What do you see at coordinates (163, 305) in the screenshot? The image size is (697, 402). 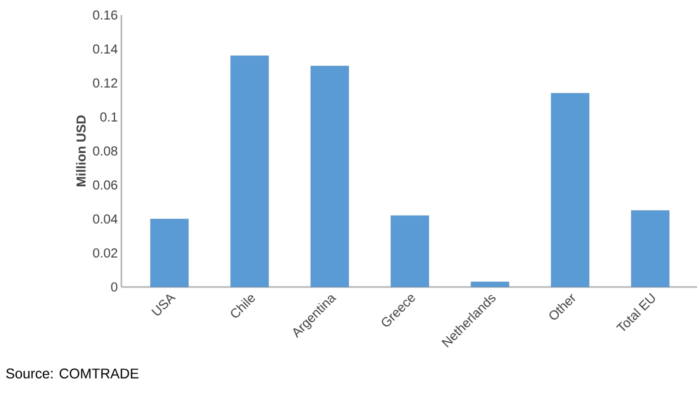 I see `x-tick-label: USA` at bounding box center [163, 305].